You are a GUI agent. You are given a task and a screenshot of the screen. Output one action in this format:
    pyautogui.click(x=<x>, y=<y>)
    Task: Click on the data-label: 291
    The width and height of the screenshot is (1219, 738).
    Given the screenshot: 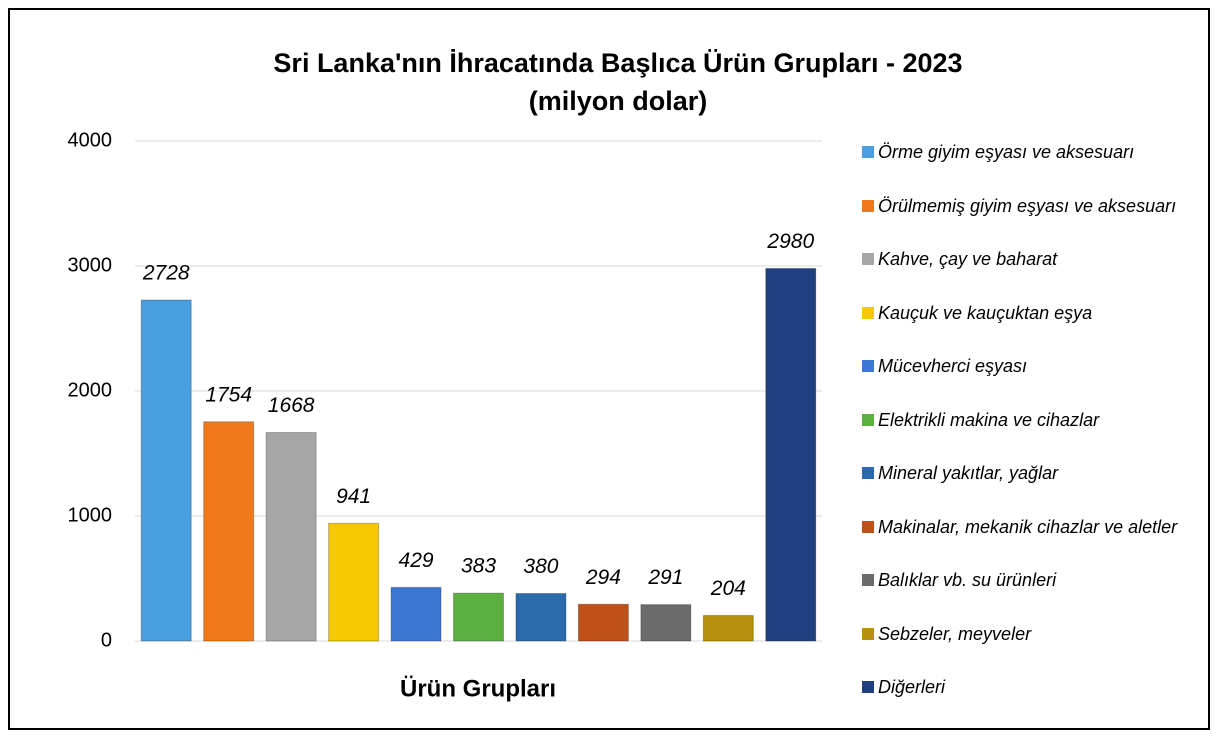 What is the action you would take?
    pyautogui.click(x=665, y=577)
    